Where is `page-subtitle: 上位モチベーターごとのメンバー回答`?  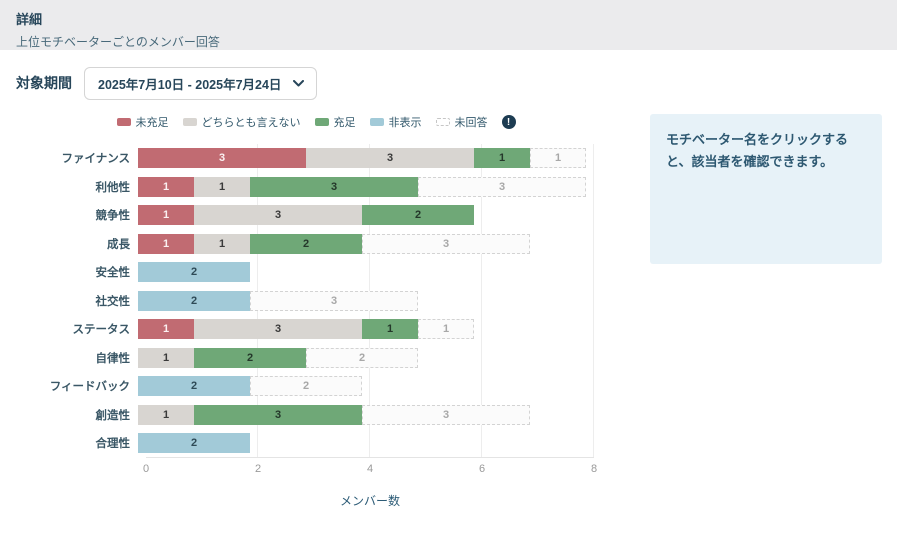 page-subtitle: 上位モチベーターごとのメンバー回答 is located at coordinates (118, 42).